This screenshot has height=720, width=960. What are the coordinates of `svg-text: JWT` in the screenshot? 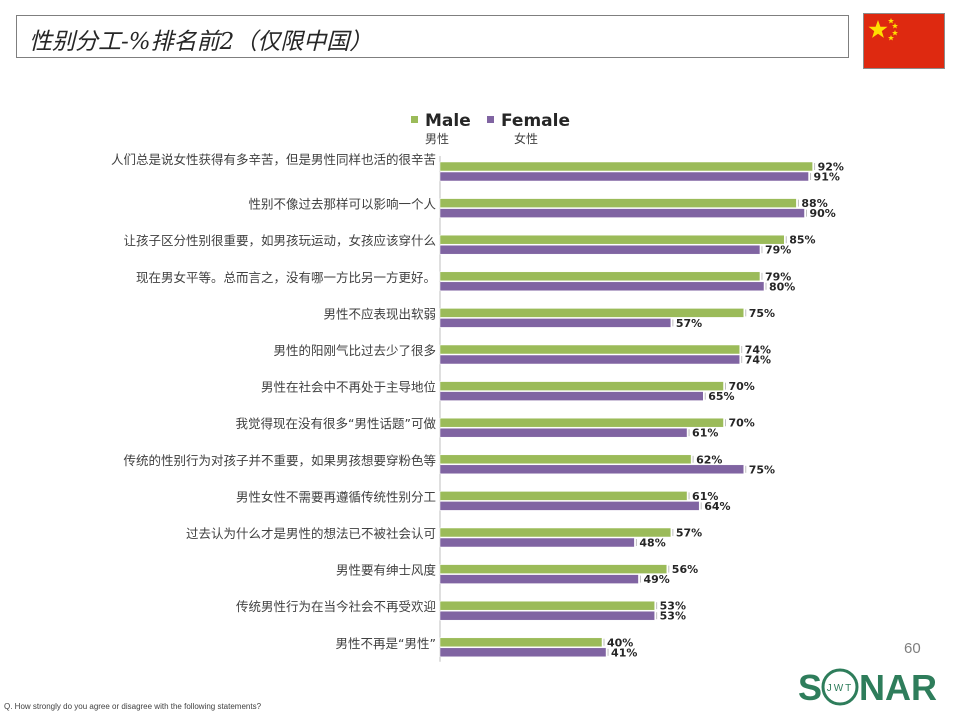 It's located at (840, 688).